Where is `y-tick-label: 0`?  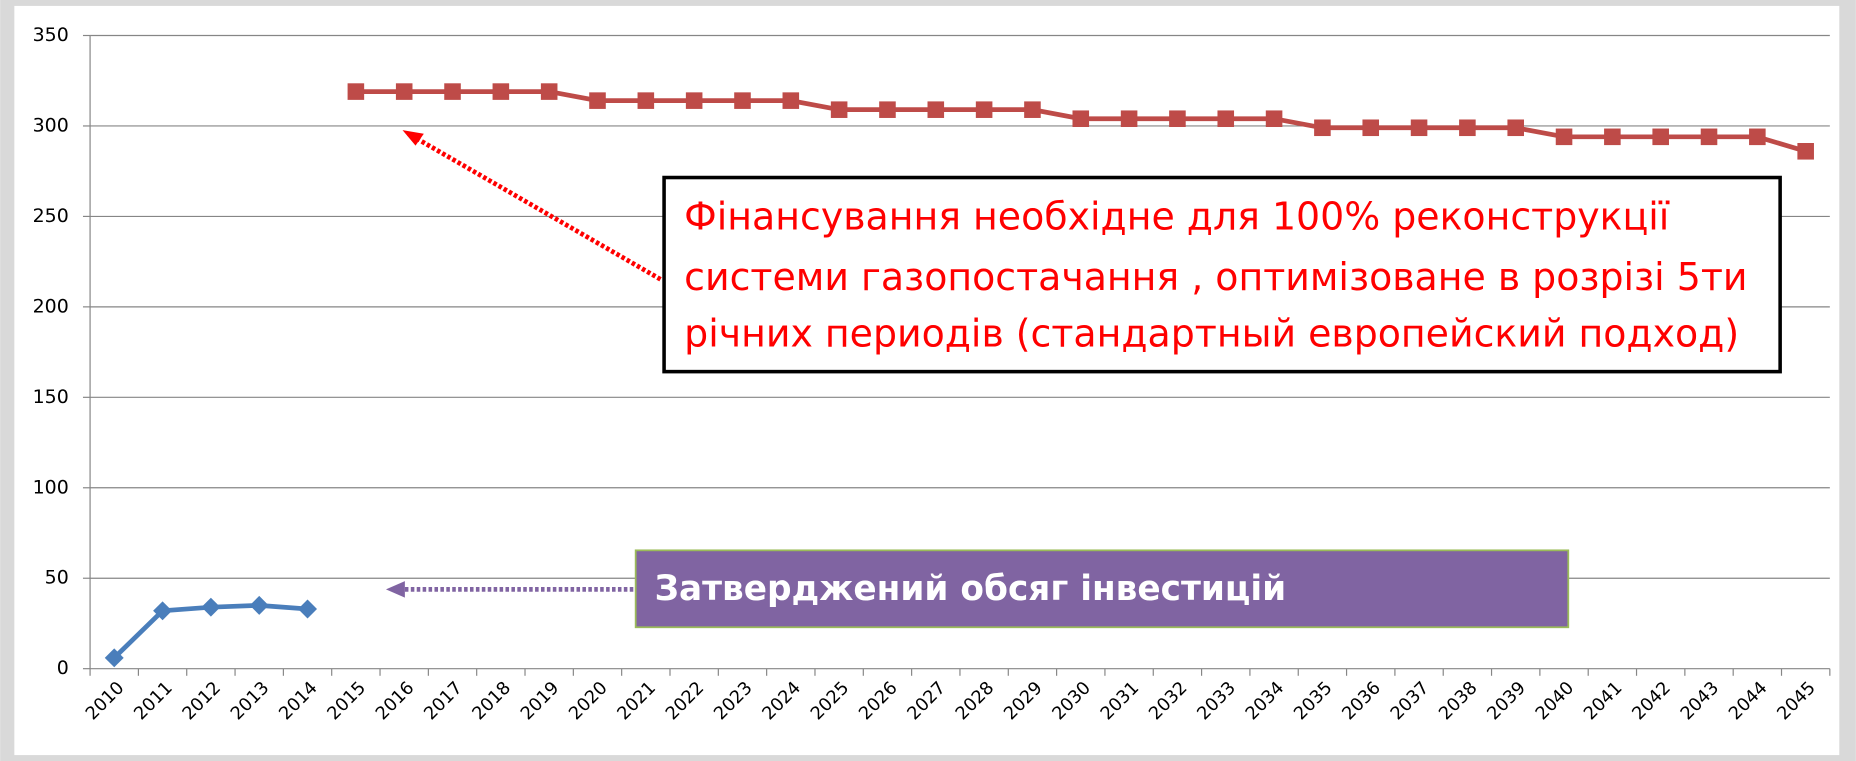
y-tick-label: 0 is located at coordinates (63, 668).